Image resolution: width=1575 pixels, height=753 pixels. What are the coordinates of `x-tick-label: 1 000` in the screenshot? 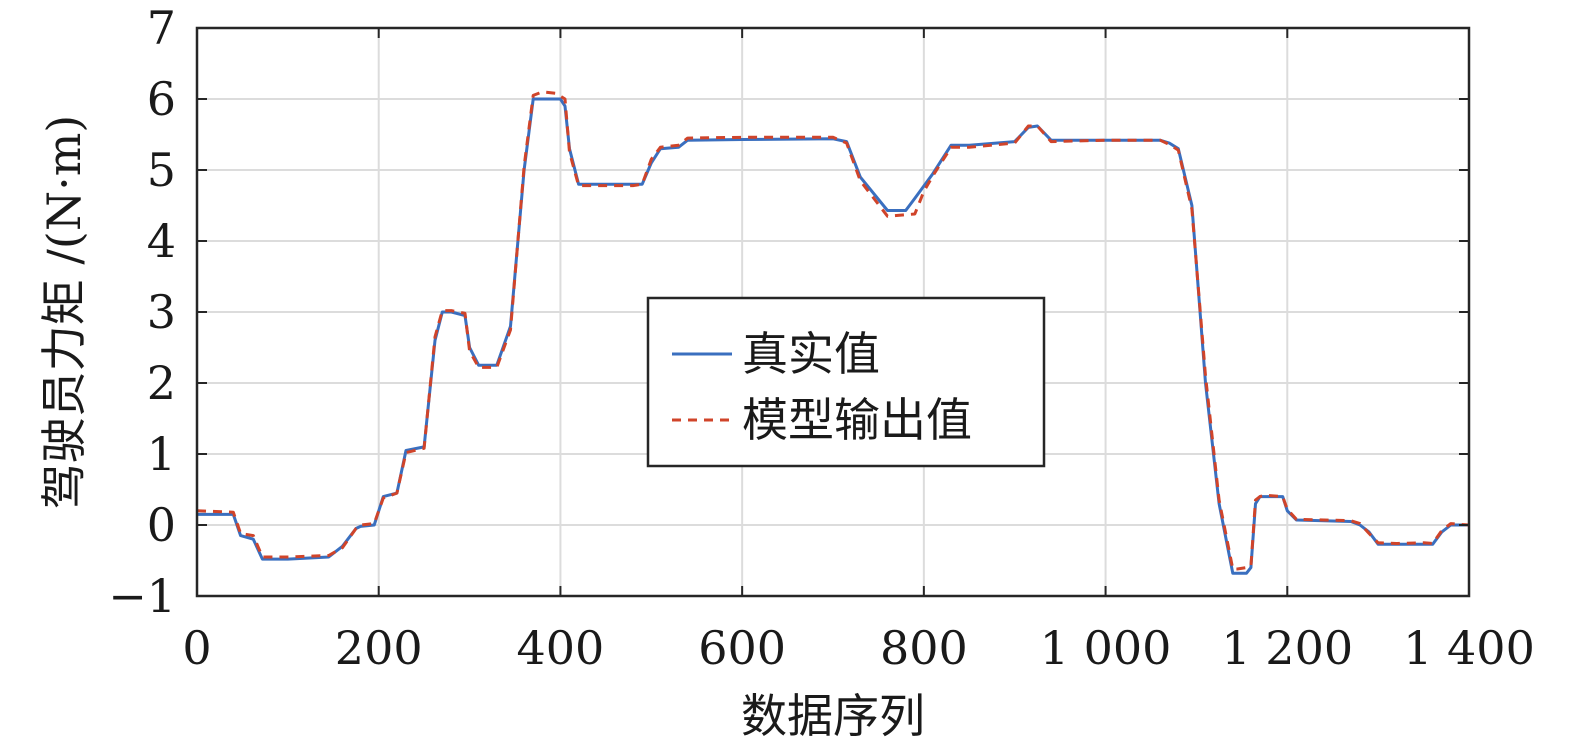 It's located at (1106, 648).